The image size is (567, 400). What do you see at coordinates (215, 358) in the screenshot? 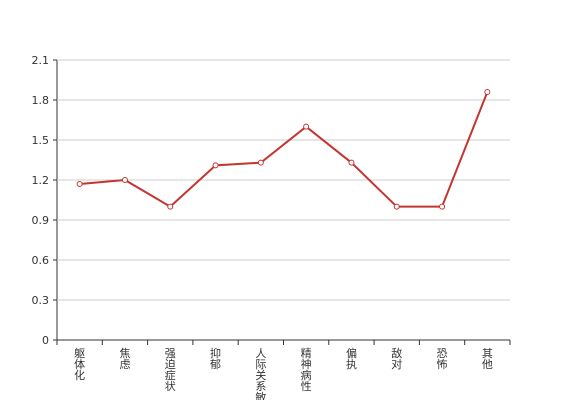
I see `x-tick-label: 抑郁` at bounding box center [215, 358].